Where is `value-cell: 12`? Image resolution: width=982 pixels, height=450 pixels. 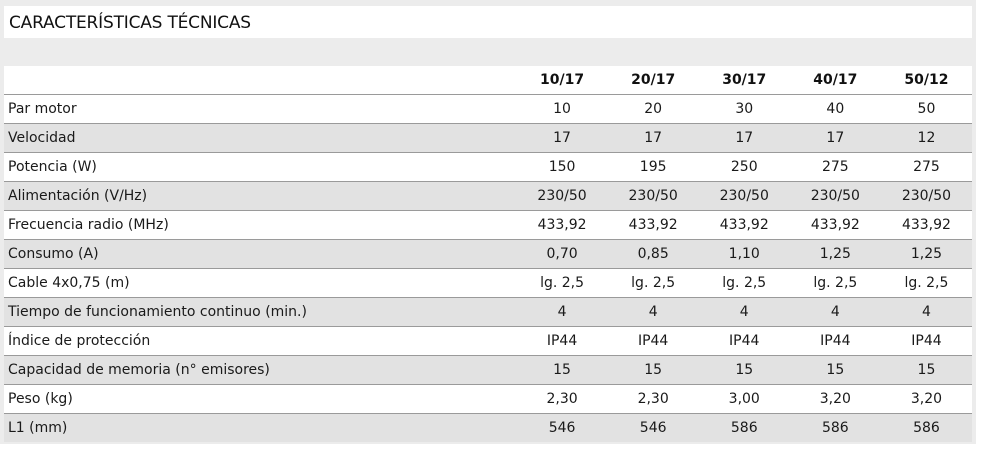 value-cell: 12 is located at coordinates (926, 138).